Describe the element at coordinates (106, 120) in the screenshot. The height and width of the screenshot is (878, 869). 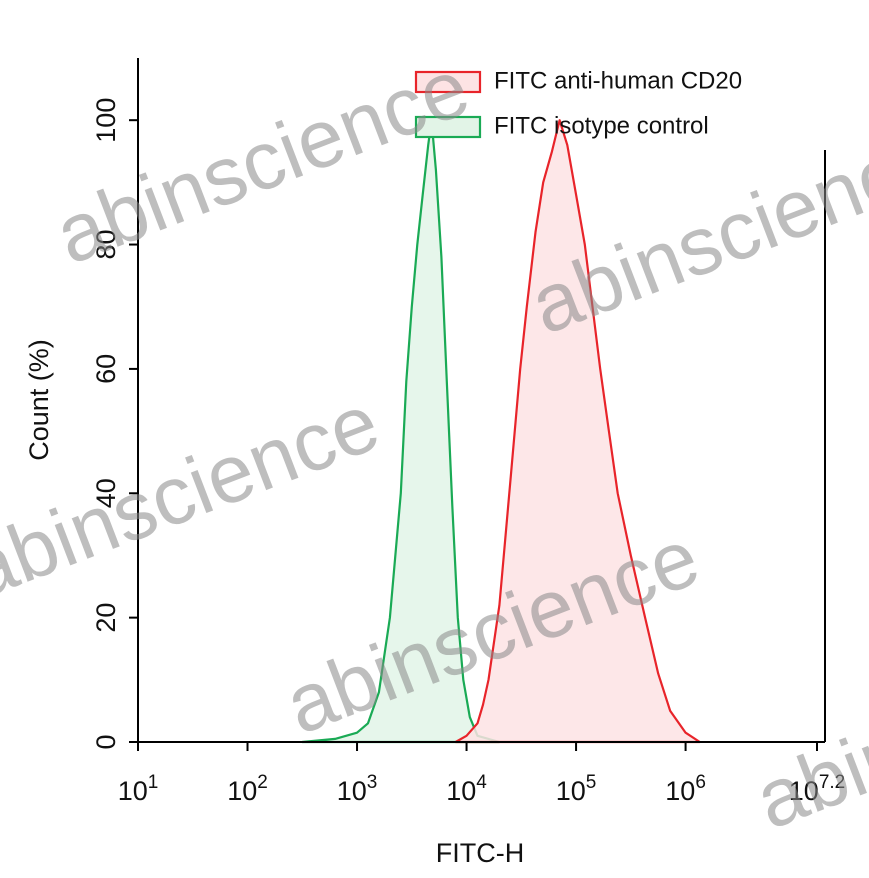
I see `y-tick-label: 100` at that location.